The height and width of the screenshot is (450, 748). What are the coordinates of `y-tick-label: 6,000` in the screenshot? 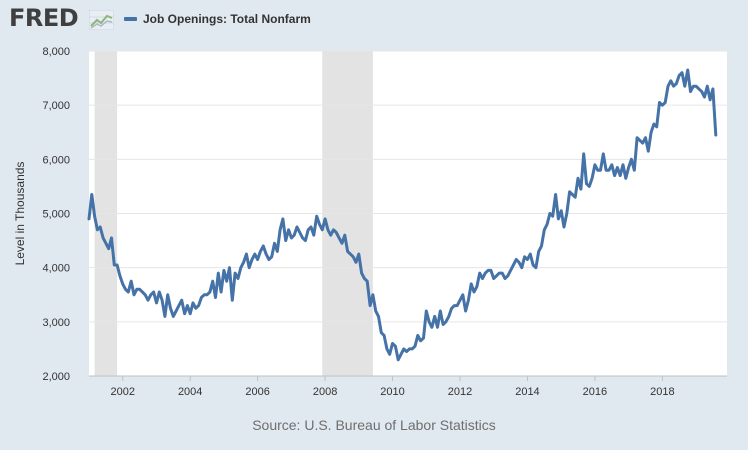 It's located at (56, 160).